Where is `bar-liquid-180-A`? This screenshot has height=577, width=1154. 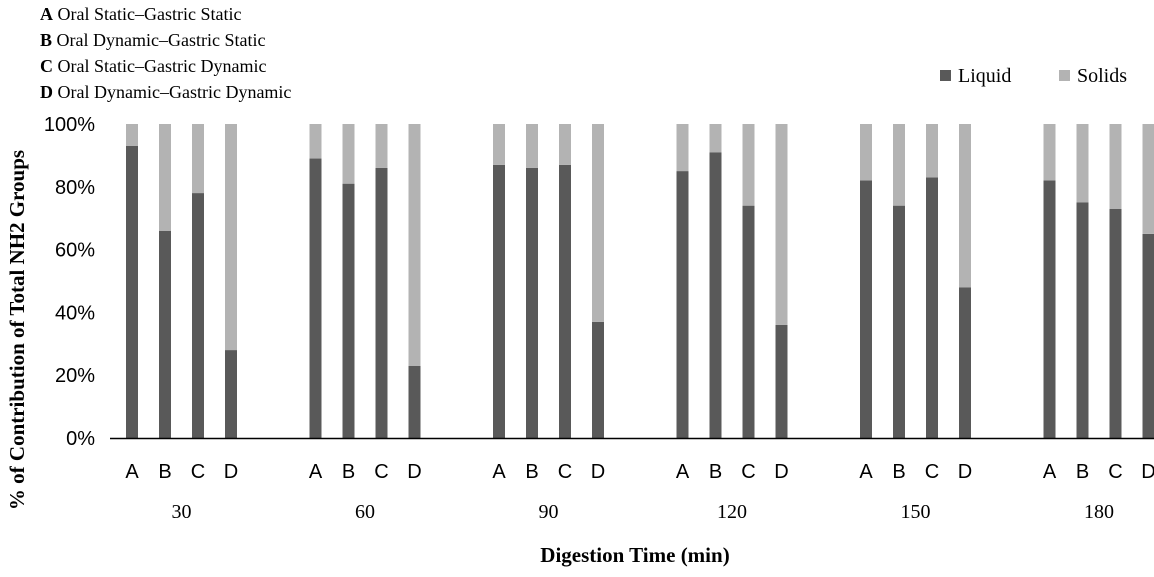 bar-liquid-180-A is located at coordinates (1049, 309).